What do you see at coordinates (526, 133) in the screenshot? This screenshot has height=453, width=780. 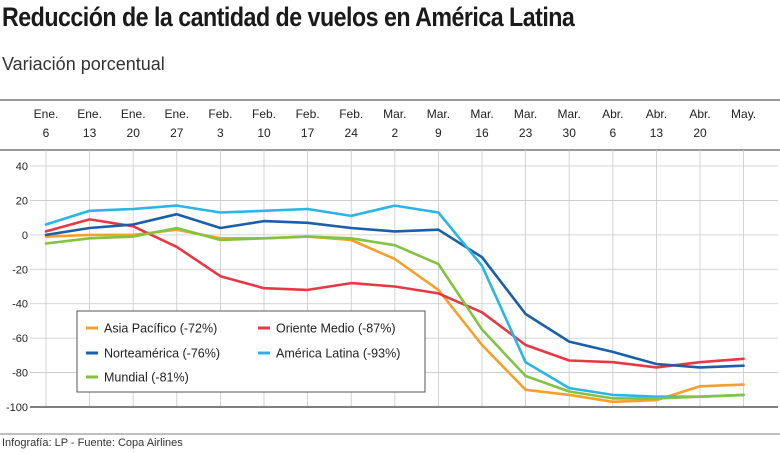 I see `x-tick-label: 23` at bounding box center [526, 133].